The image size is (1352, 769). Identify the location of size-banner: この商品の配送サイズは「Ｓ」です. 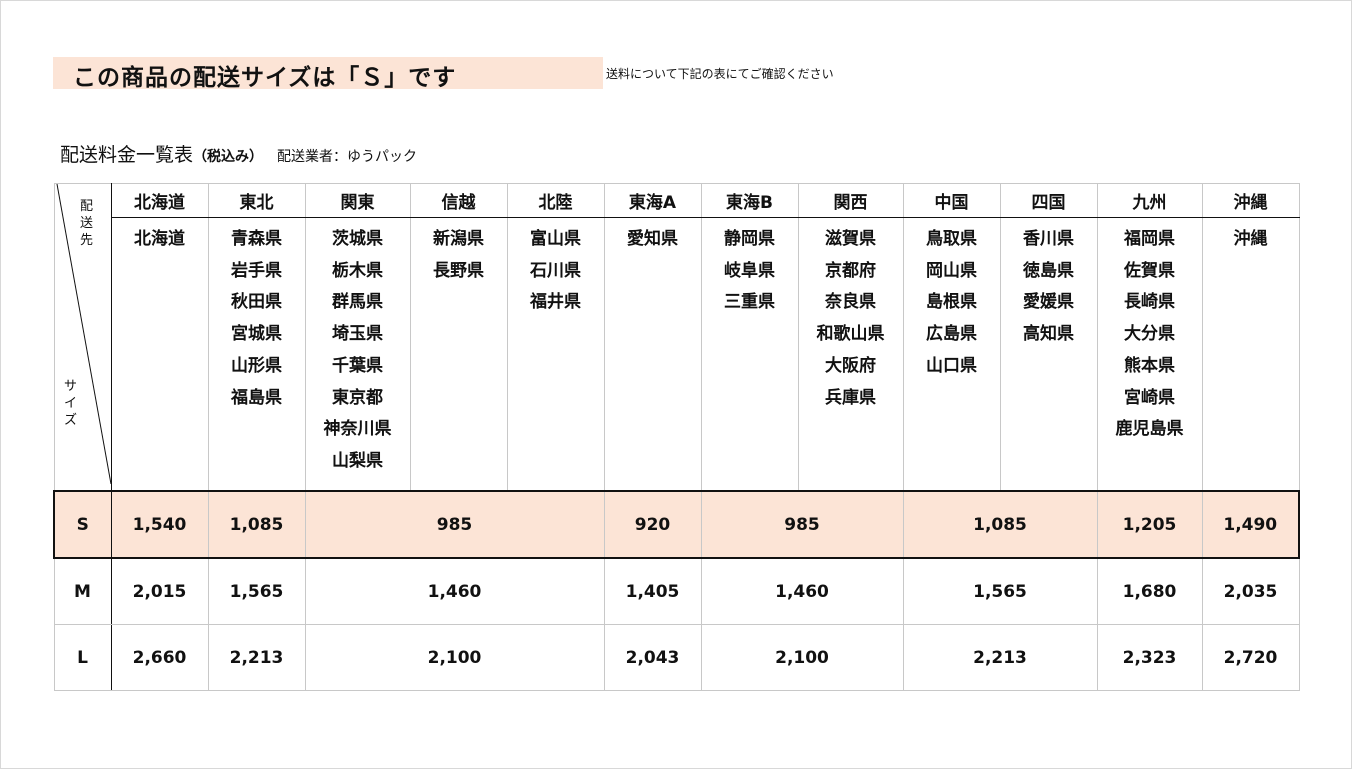
(328, 74).